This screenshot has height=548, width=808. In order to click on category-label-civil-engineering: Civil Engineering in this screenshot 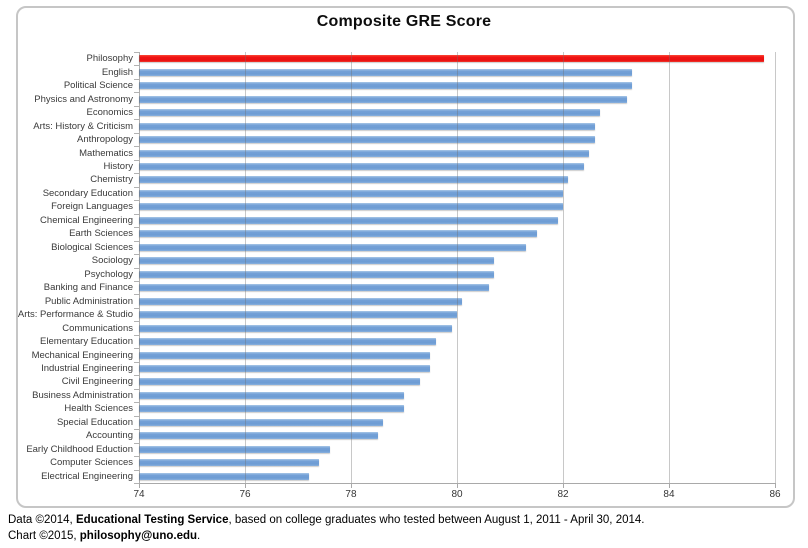, I will do `click(97, 382)`.